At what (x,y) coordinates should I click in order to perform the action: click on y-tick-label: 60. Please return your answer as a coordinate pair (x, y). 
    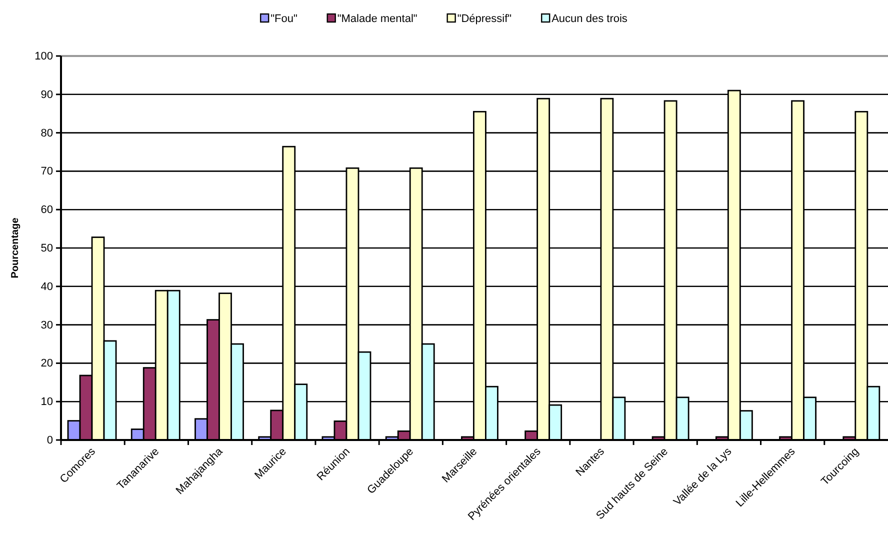
    Looking at the image, I should click on (46, 210).